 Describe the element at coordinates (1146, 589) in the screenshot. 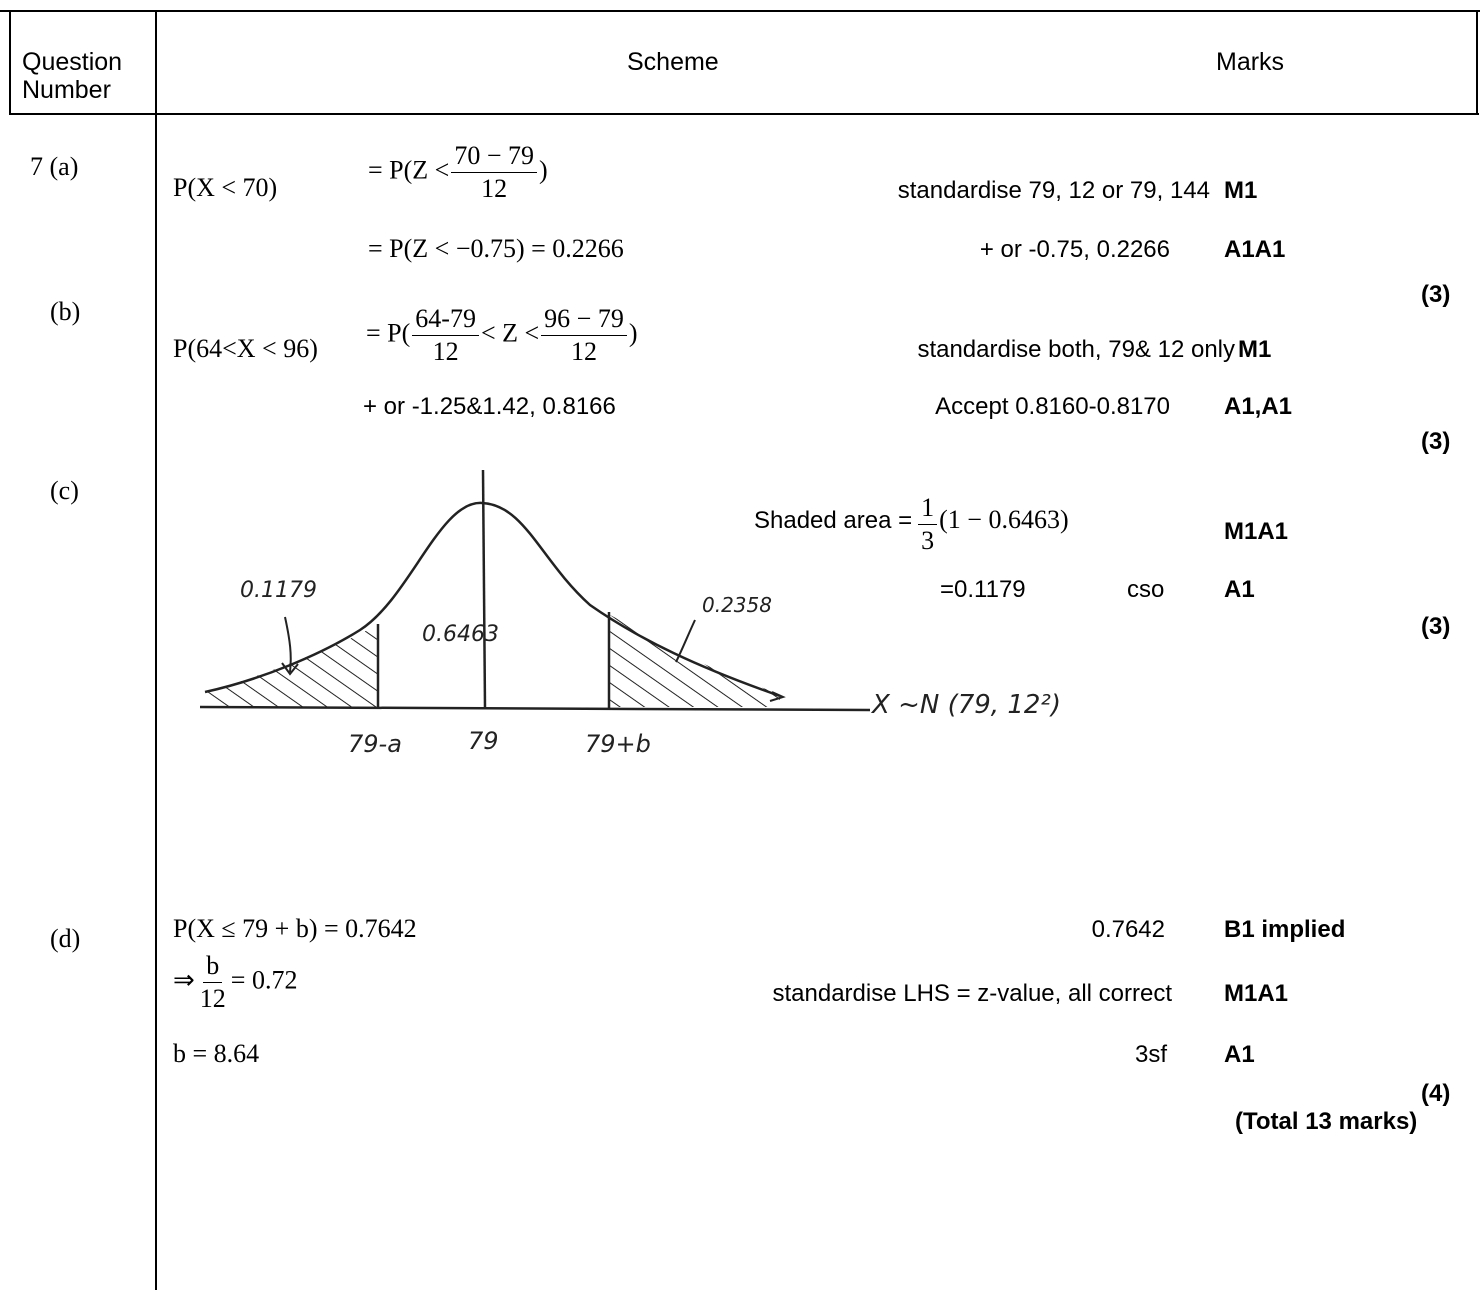

I see `part-c-result-note: cso` at that location.